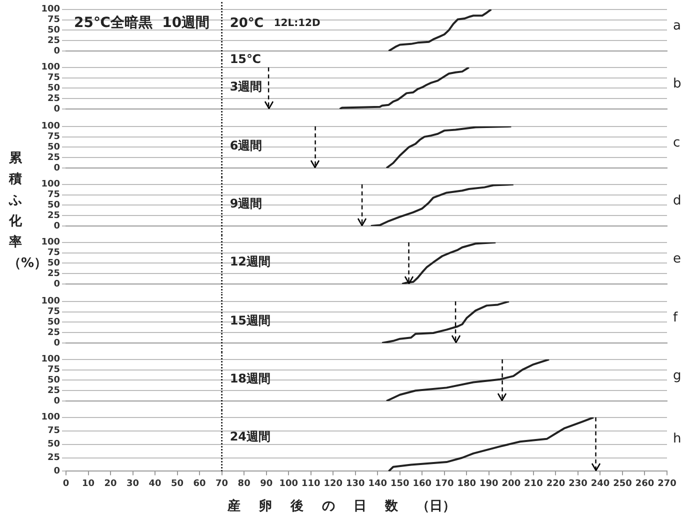 This screenshot has height=520, width=683. Describe the element at coordinates (489, 484) in the screenshot. I see `x-tick-label: 190` at that location.